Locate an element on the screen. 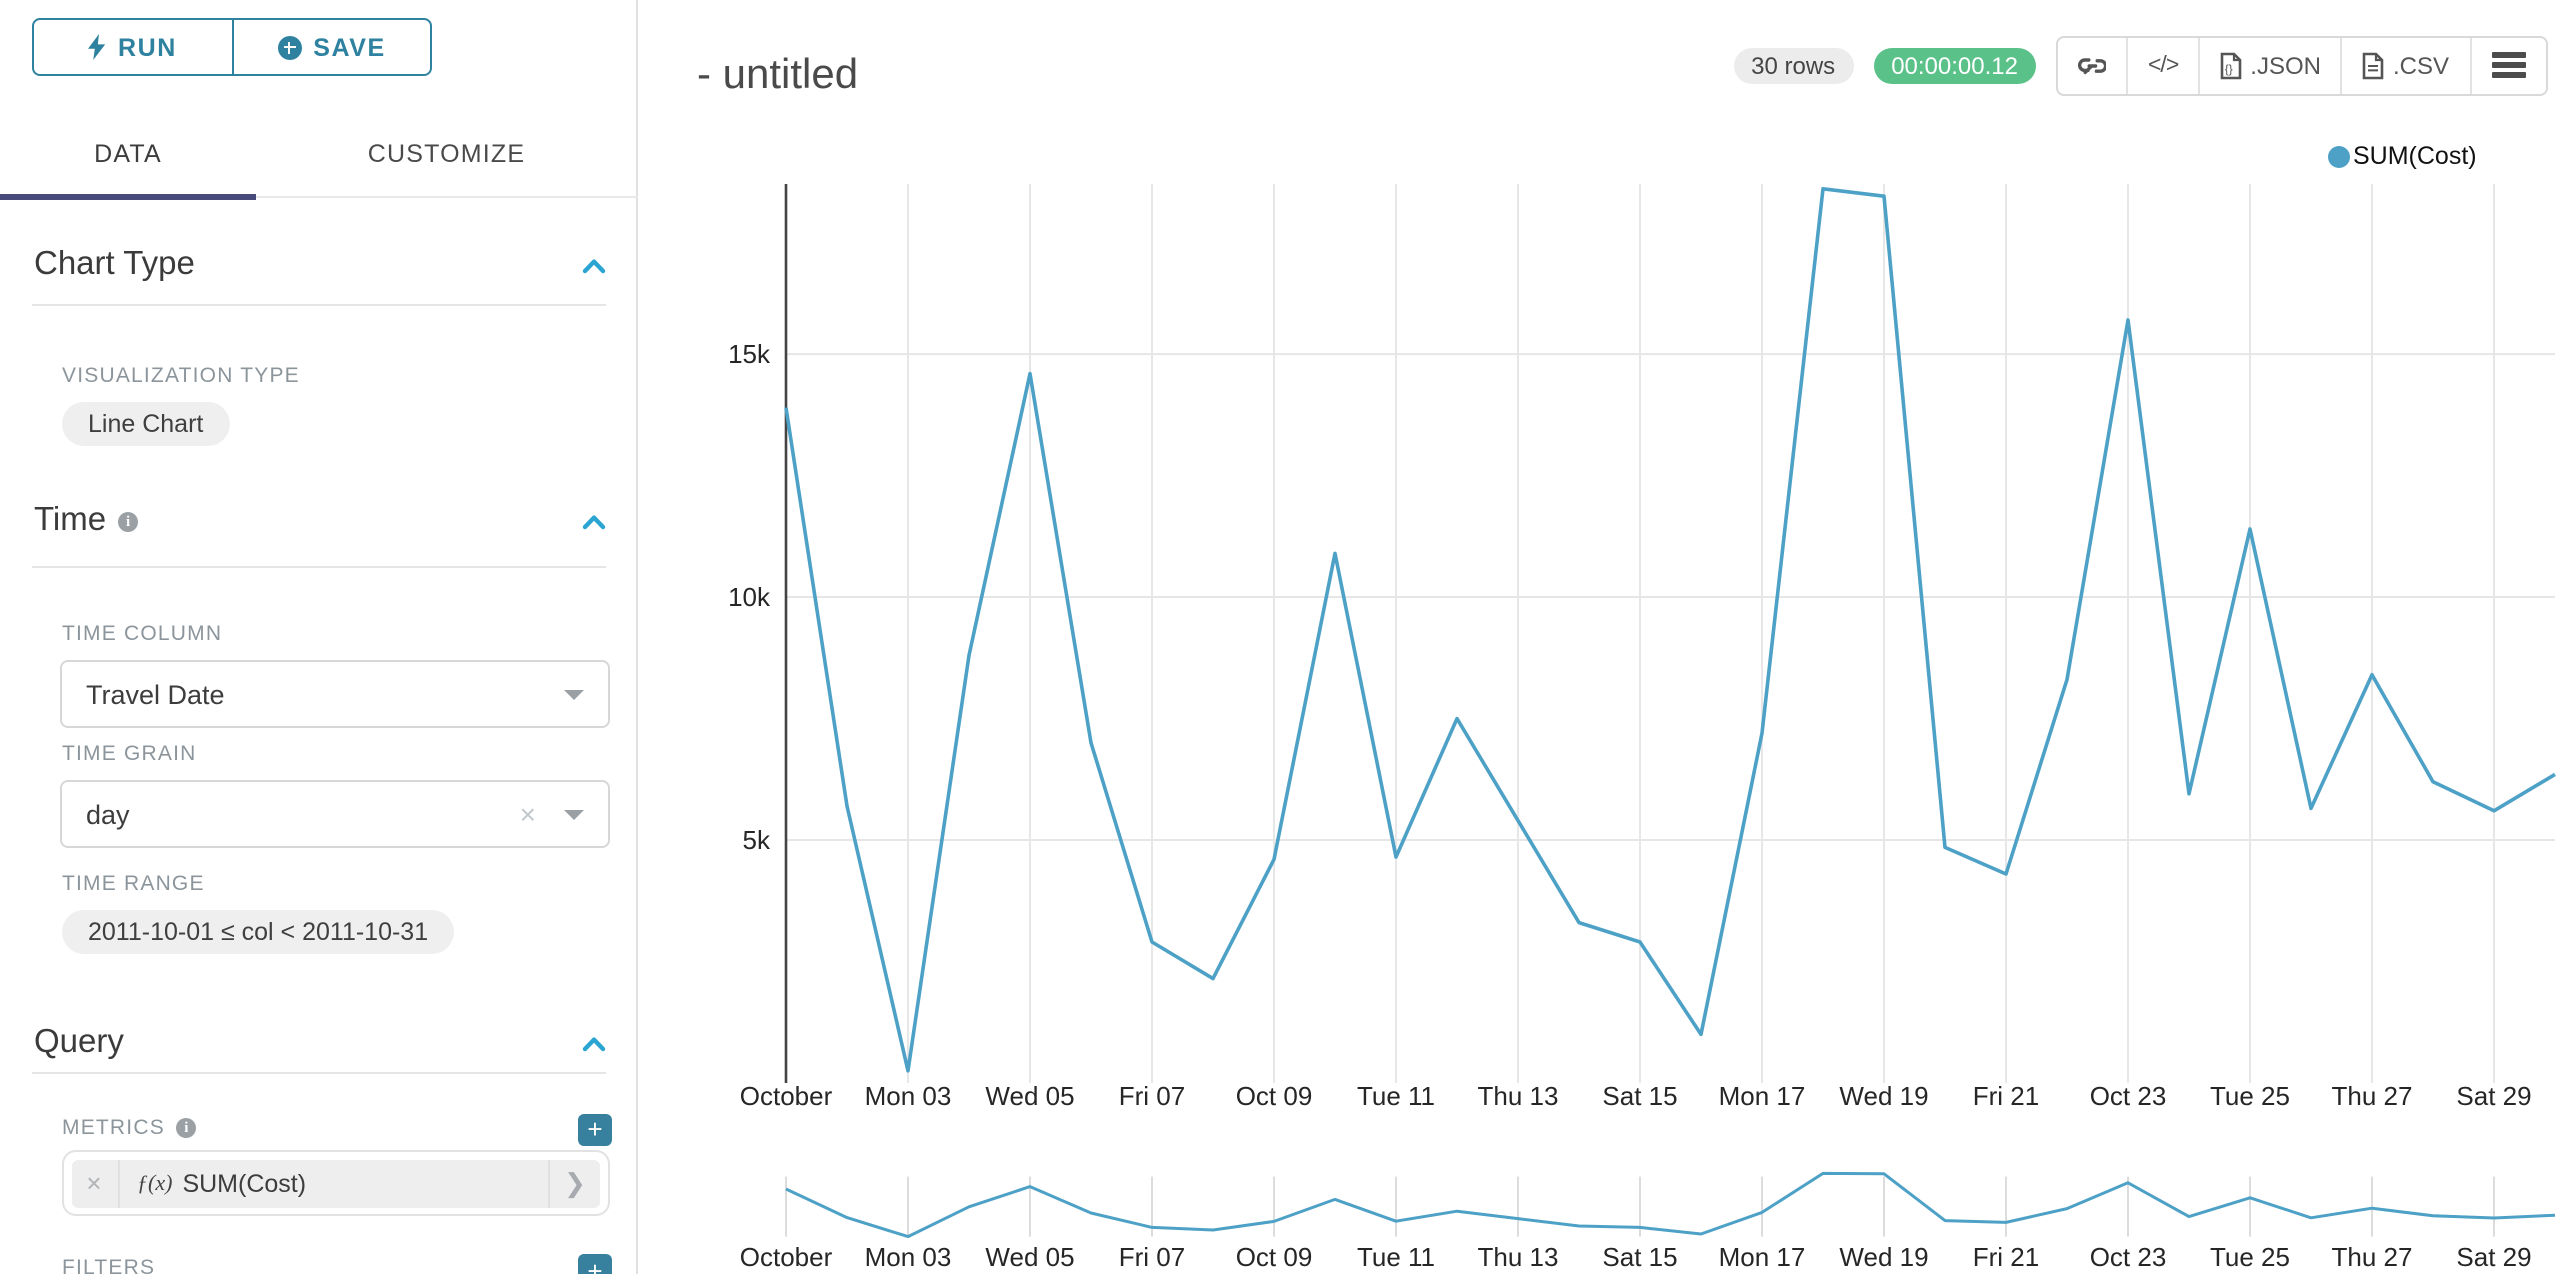 The image size is (2576, 1274). context-x-tick-label: Sat 29 is located at coordinates (2492, 1257).